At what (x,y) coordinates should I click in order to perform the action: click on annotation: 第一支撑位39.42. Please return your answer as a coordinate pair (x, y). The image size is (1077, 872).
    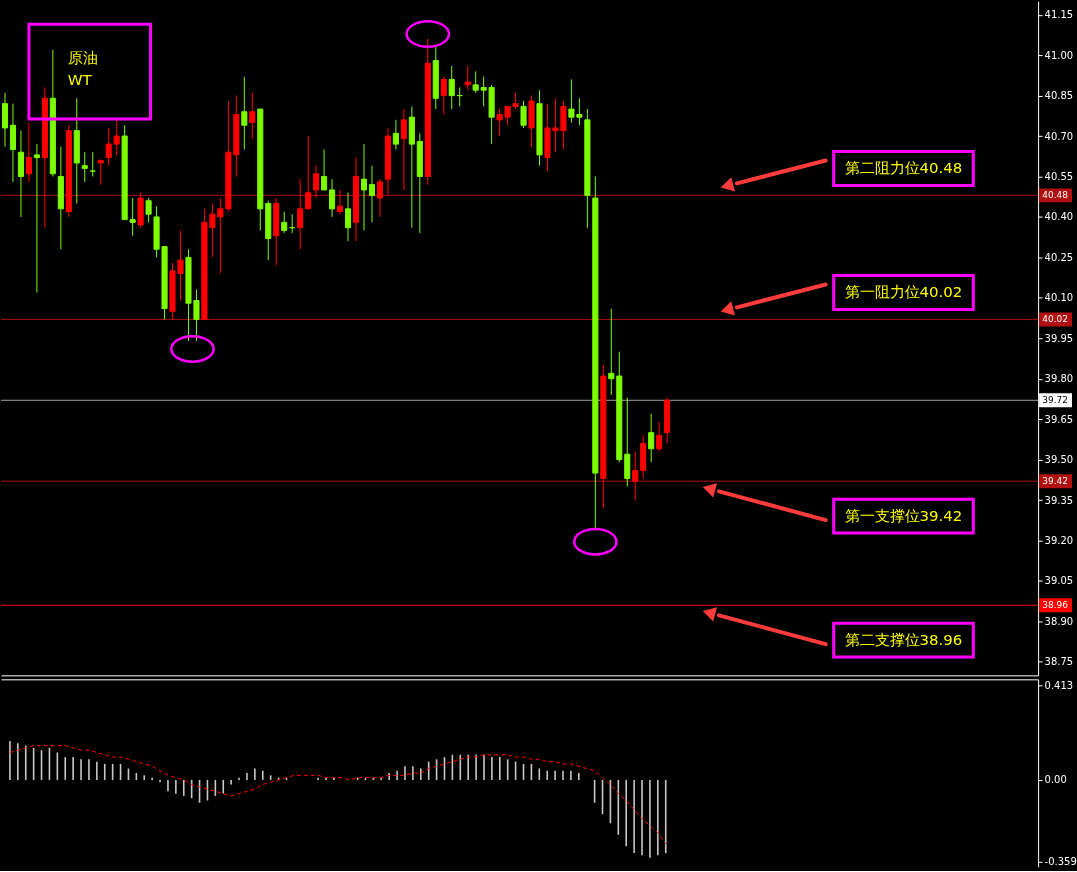
    Looking at the image, I should click on (903, 516).